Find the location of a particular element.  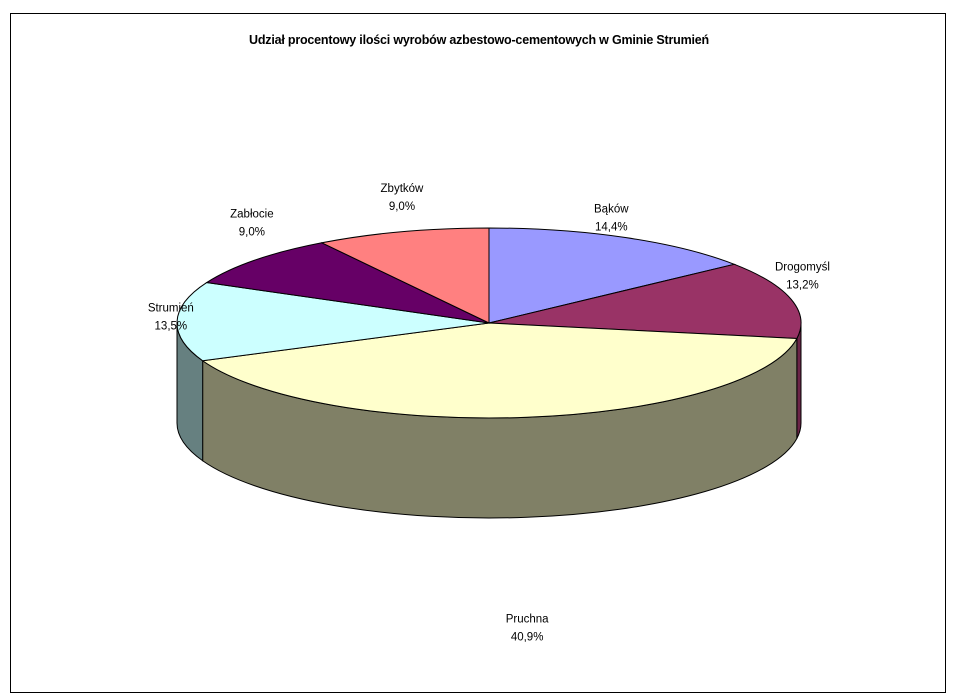

slice-value-strumien: 13,5% is located at coordinates (171, 326).